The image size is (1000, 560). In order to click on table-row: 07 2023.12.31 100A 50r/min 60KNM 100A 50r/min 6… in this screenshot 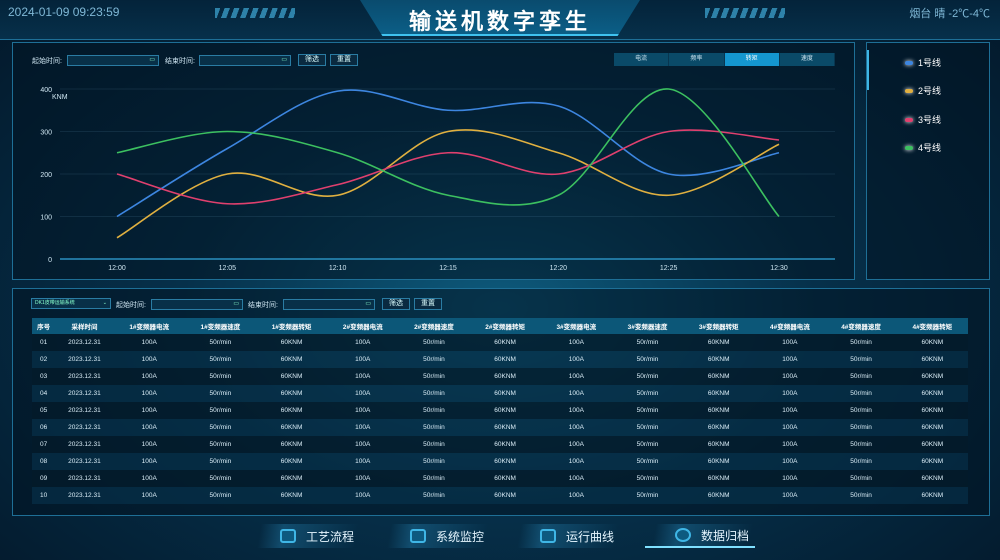, I will do `click(500, 444)`.